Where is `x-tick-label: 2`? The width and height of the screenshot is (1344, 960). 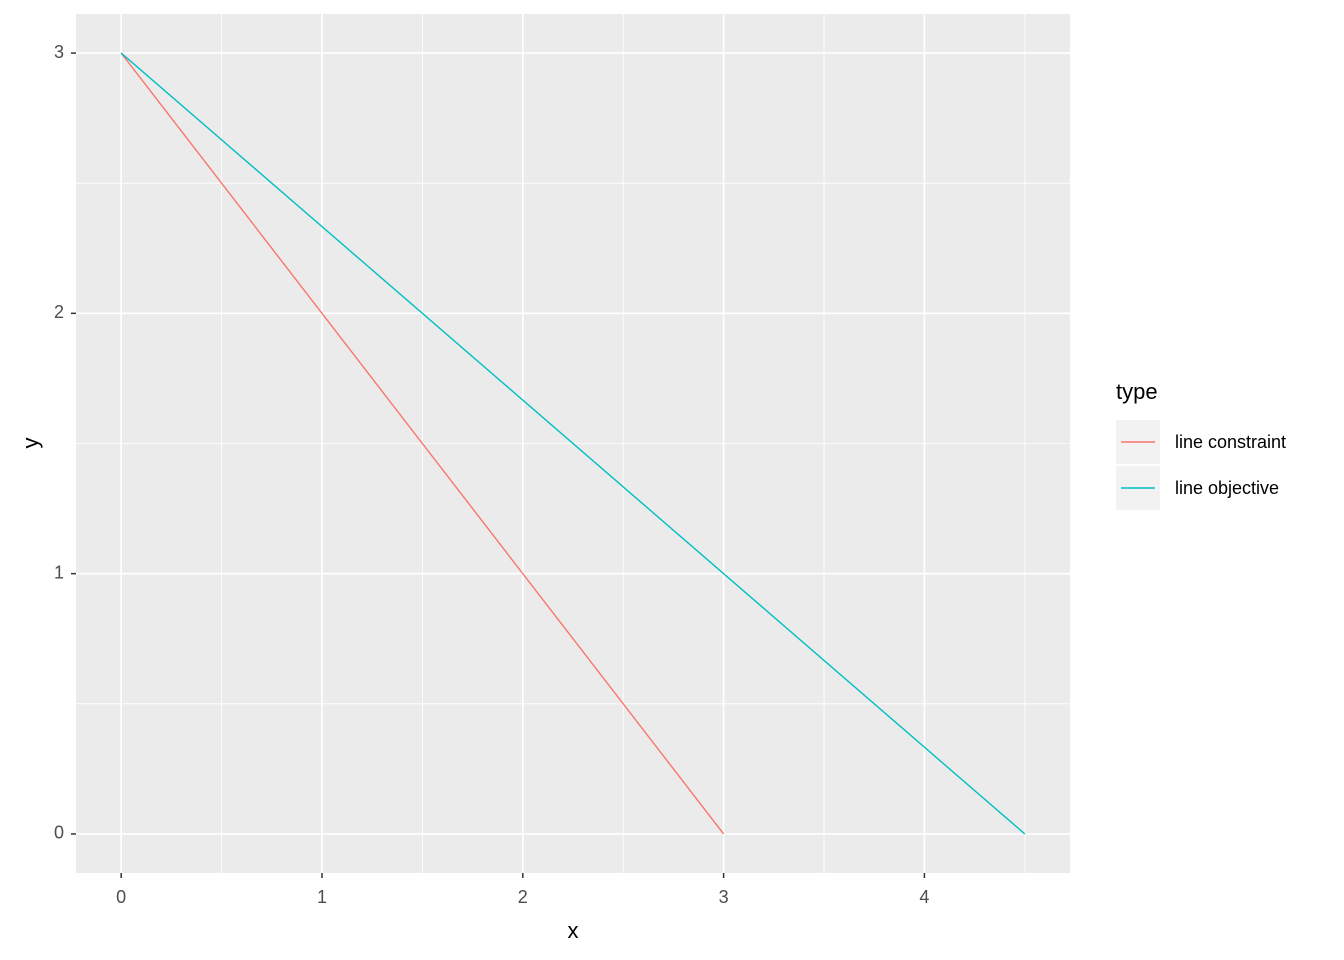 x-tick-label: 2 is located at coordinates (523, 897).